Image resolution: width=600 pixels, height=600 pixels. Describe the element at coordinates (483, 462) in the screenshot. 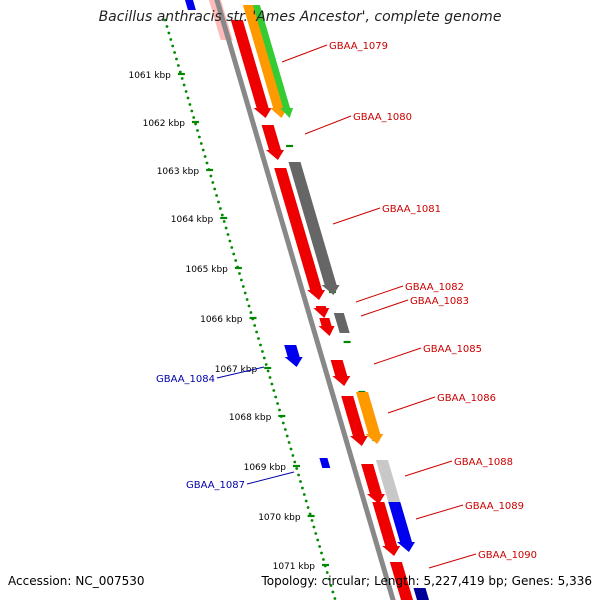

I see `gene-label: GBAA_1088` at that location.